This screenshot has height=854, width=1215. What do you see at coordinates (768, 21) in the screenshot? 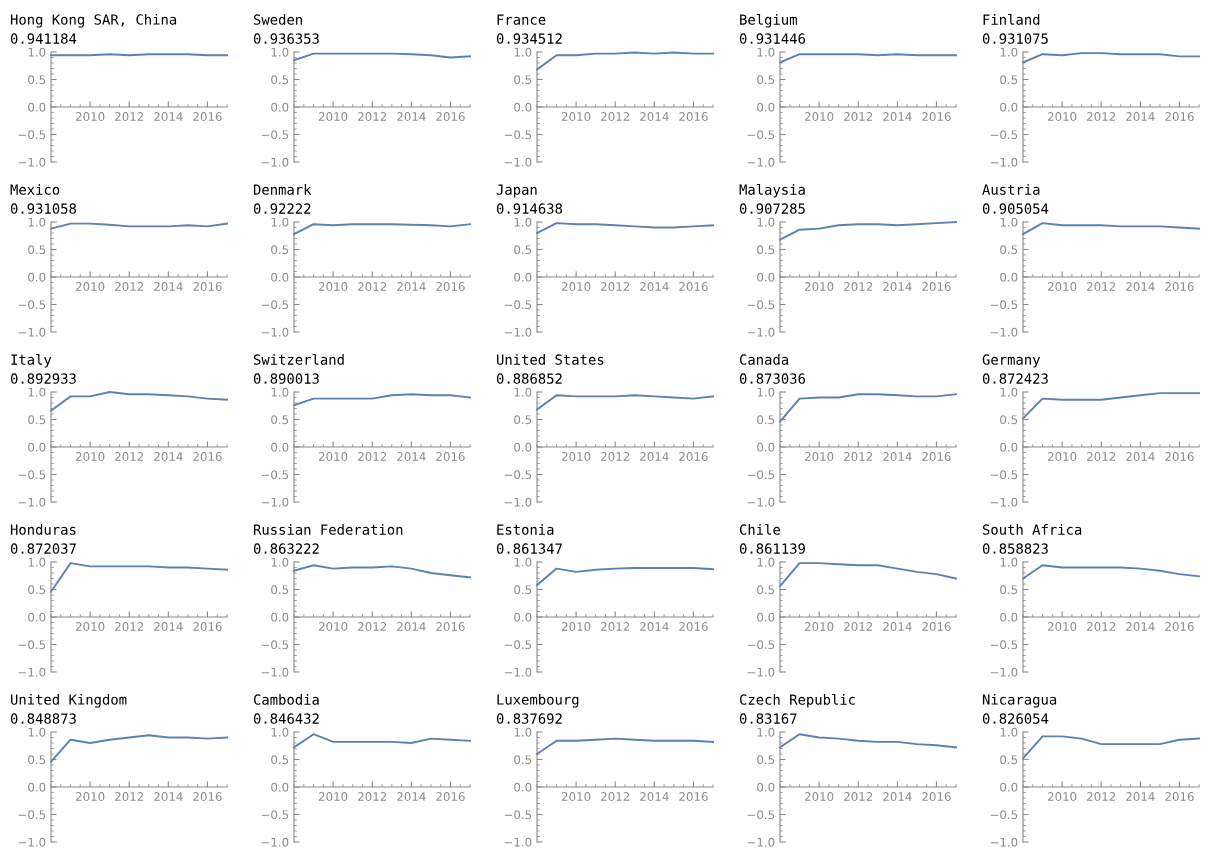
I see `chart-title: Belgium` at bounding box center [768, 21].